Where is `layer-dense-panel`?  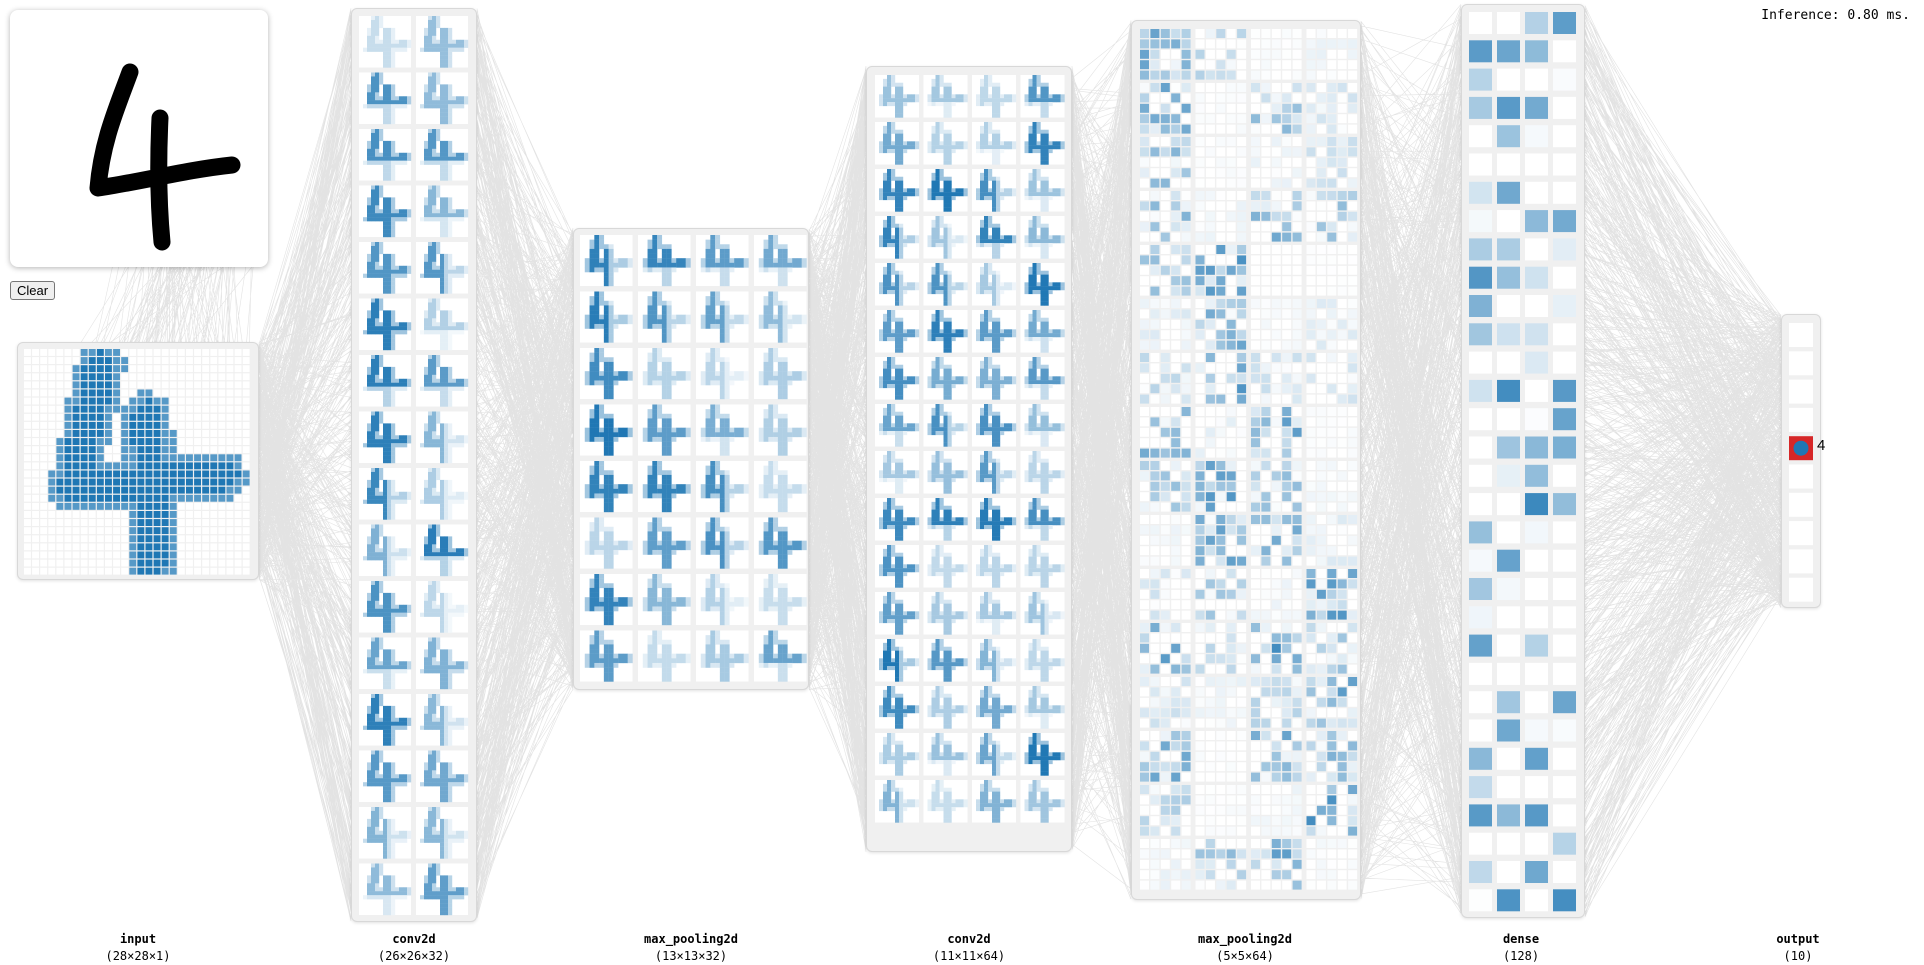
layer-dense-panel is located at coordinates (1523, 461).